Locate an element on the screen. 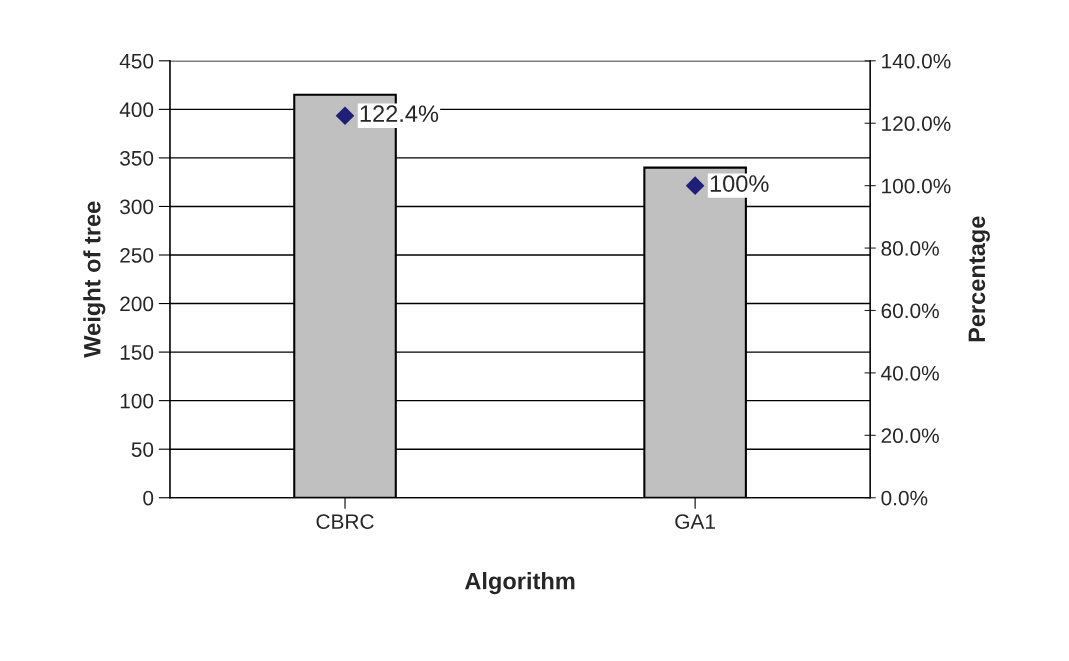 The width and height of the screenshot is (1069, 661). y-tick-label: 400 is located at coordinates (136, 110).